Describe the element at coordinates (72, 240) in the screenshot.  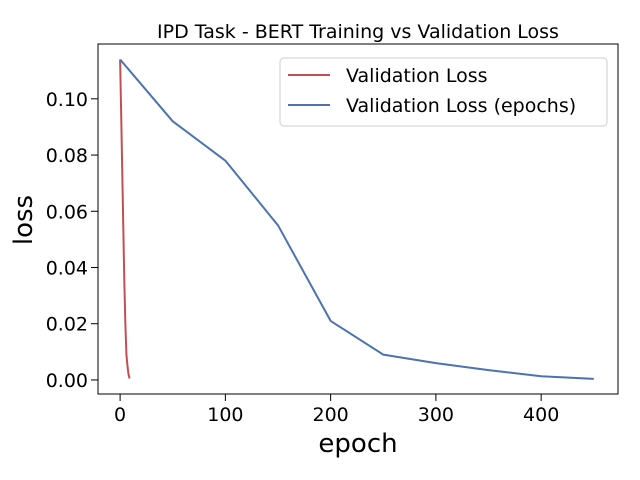
I see `y-axis: 0.00 0.02 0.04 0.06 0.08 0.10` at that location.